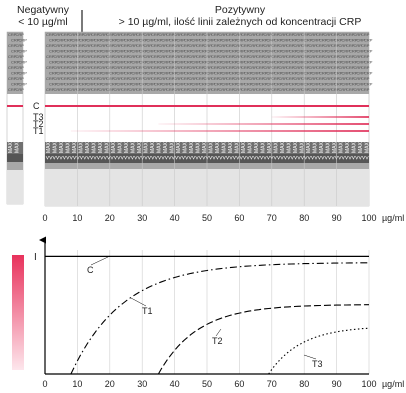  Describe the element at coordinates (240, 10) in the screenshot. I see `positive-title: Pozytywny` at that location.